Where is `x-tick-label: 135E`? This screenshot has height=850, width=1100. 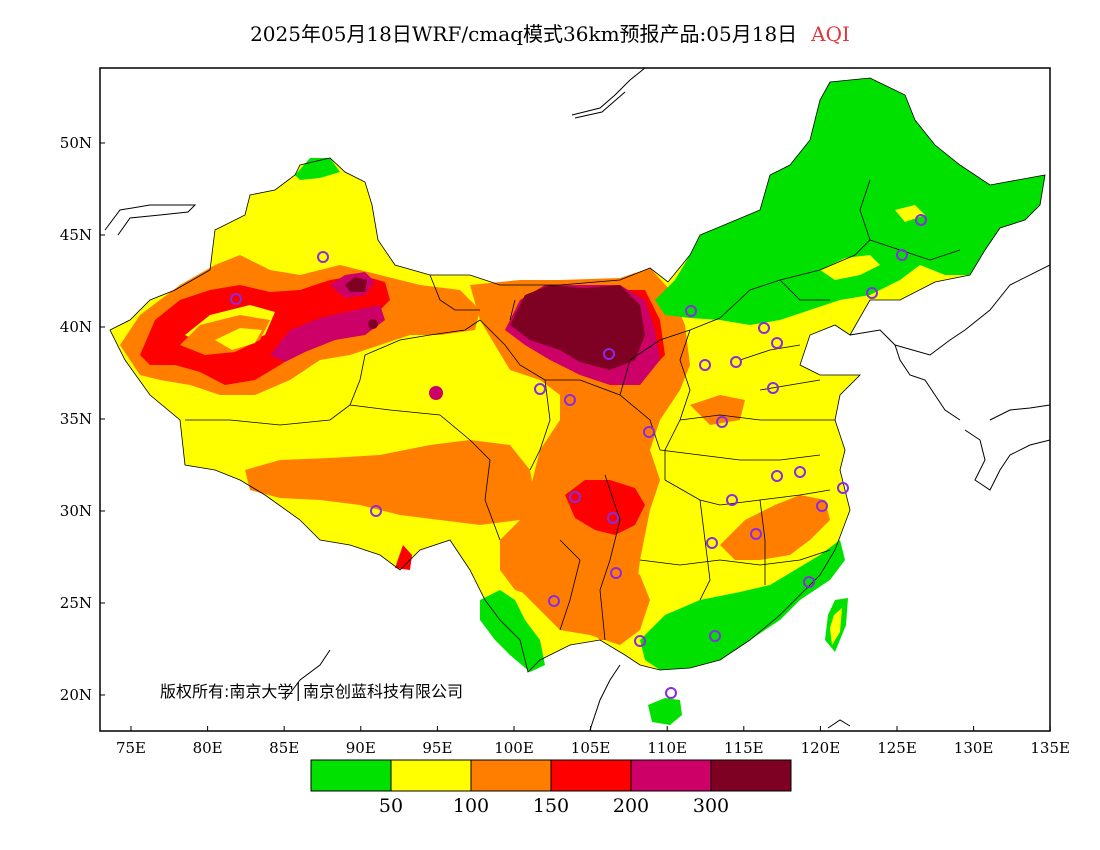 x-tick-label: 135E is located at coordinates (1050, 748).